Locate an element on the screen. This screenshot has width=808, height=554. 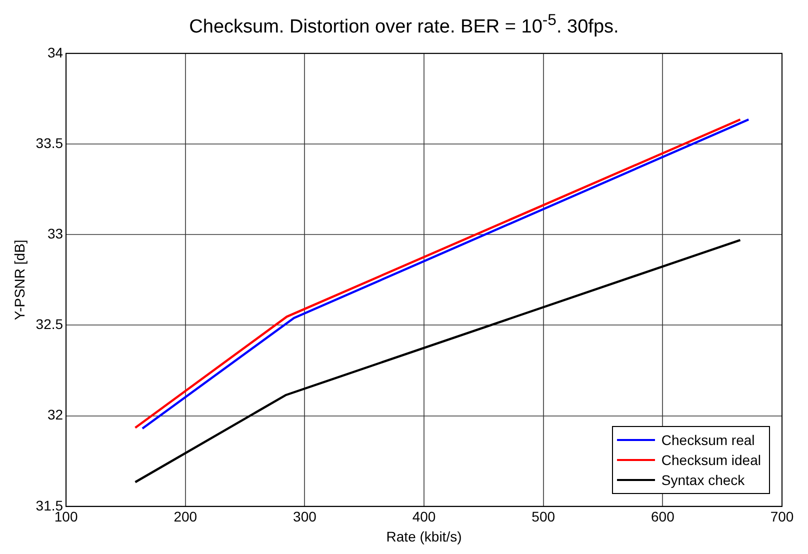
y-tick-label: 32.5 is located at coordinates (50, 324).